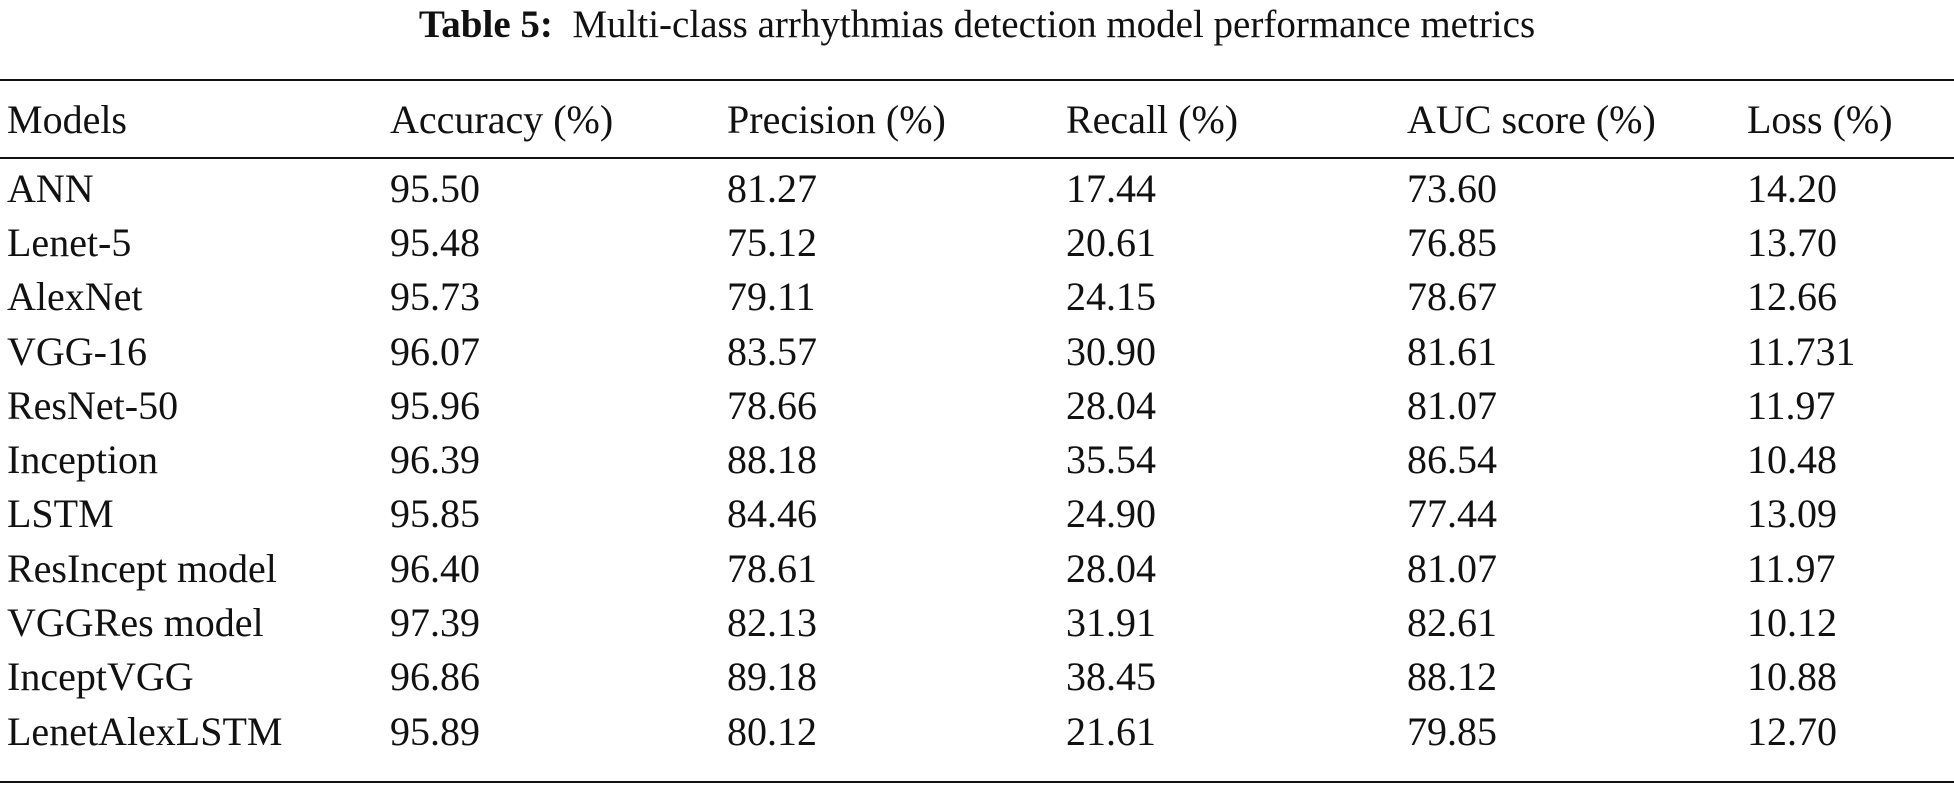 Image resolution: width=1954 pixels, height=787 pixels. I want to click on cell-recall: 24.15, so click(1111, 297).